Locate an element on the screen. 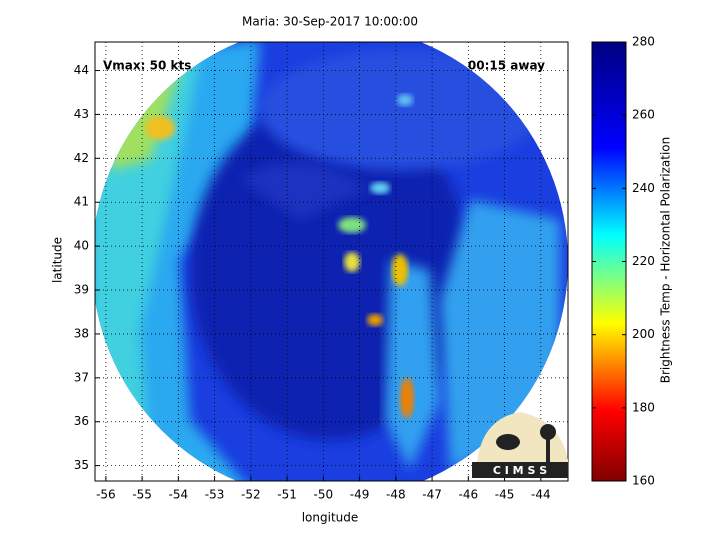  y-tick-label: 42 is located at coordinates (81, 158).